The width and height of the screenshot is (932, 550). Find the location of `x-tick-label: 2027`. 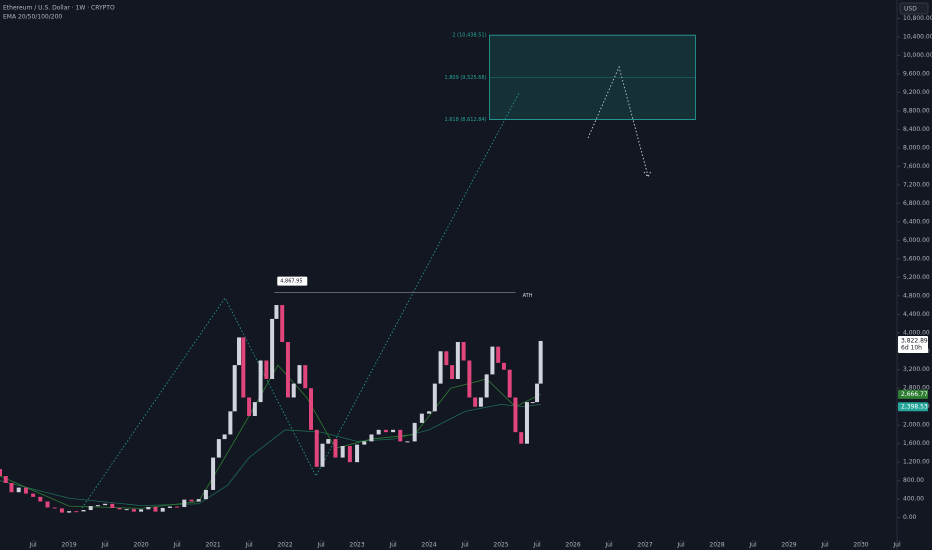

x-tick-label: 2027 is located at coordinates (644, 545).